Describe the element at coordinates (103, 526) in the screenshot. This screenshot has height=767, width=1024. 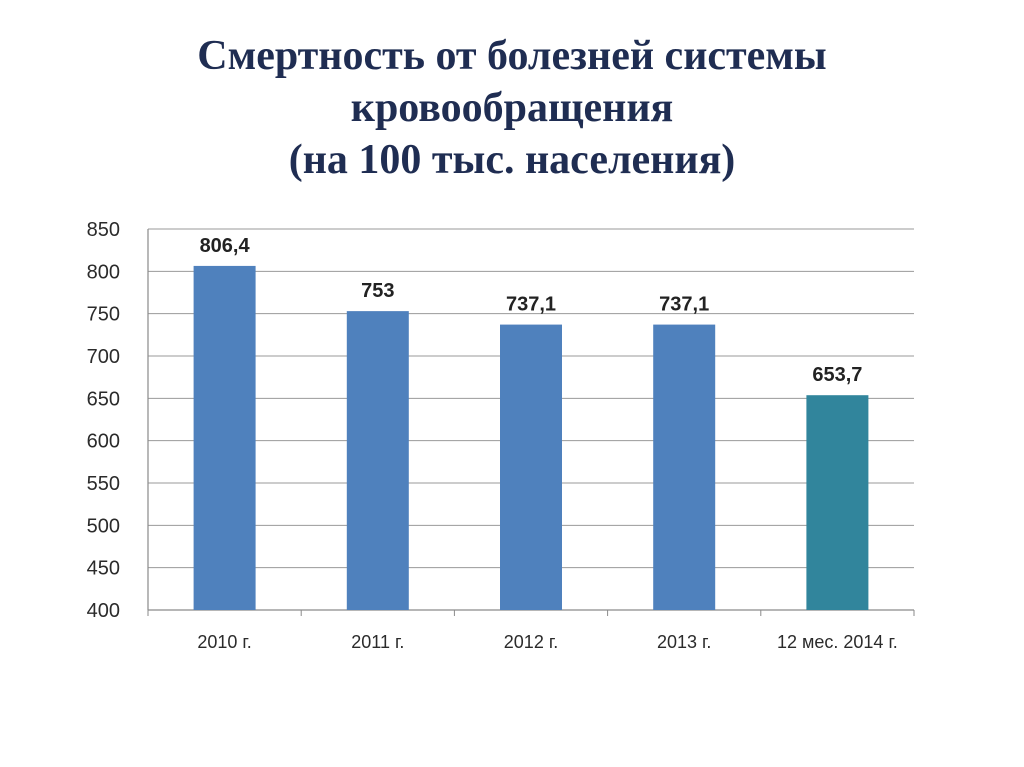
I see `y-tick-label: 500` at that location.